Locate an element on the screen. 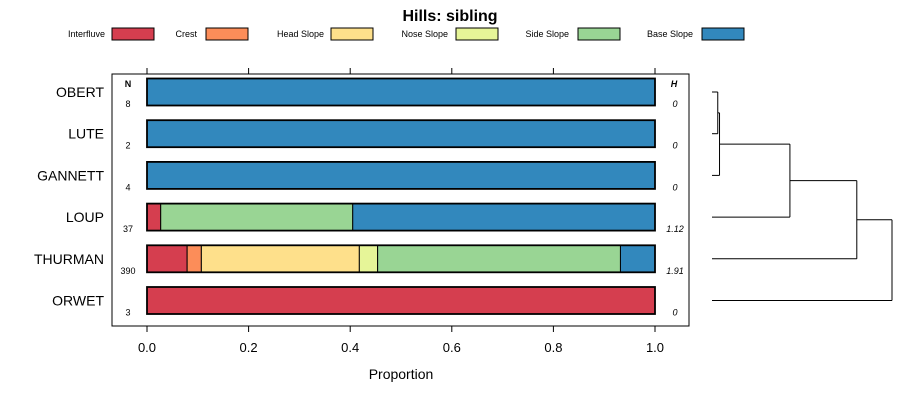 The image size is (900, 400). n-value: 8 is located at coordinates (127, 104).